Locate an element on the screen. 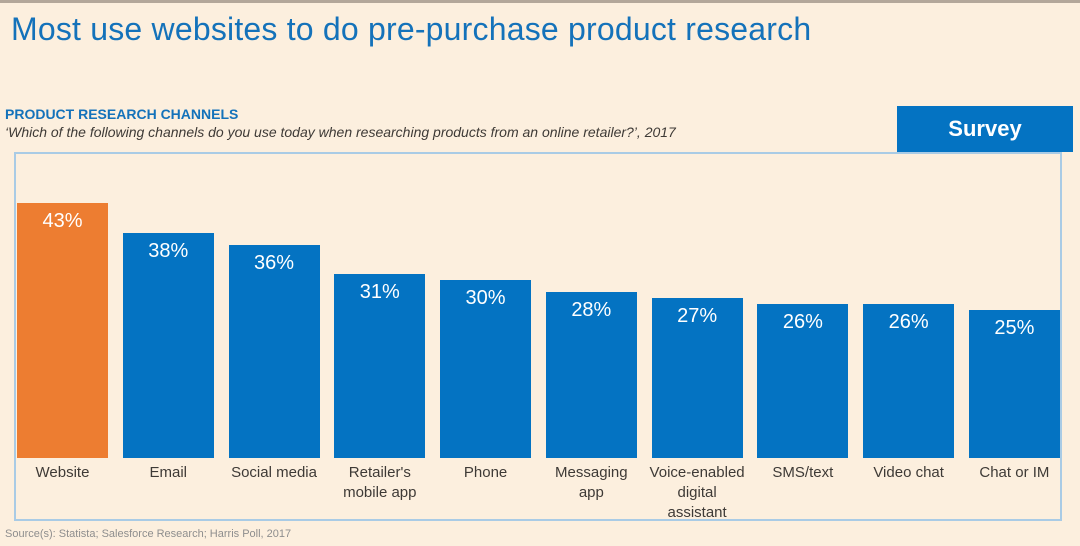  category-label: Chat or IM is located at coordinates (1014, 472).